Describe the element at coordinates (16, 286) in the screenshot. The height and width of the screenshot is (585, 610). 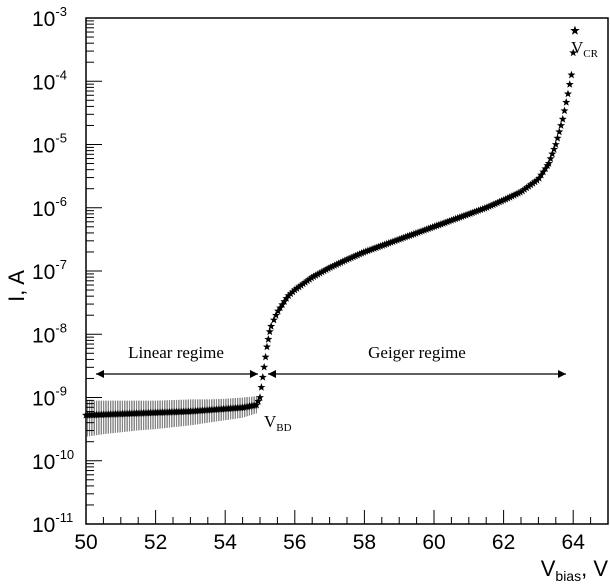
I see `y-axis-title: I, A` at that location.